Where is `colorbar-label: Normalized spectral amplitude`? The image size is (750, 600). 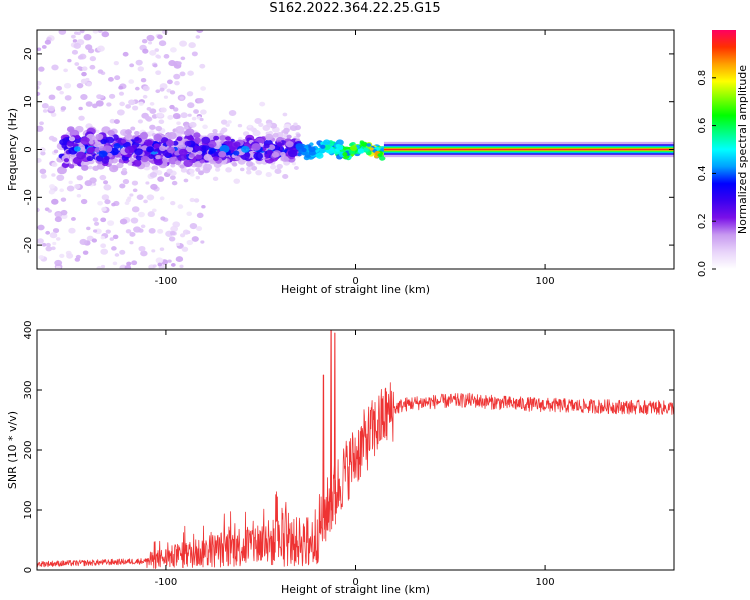
colorbar-label: Normalized spectral amplitude is located at coordinates (742, 149).